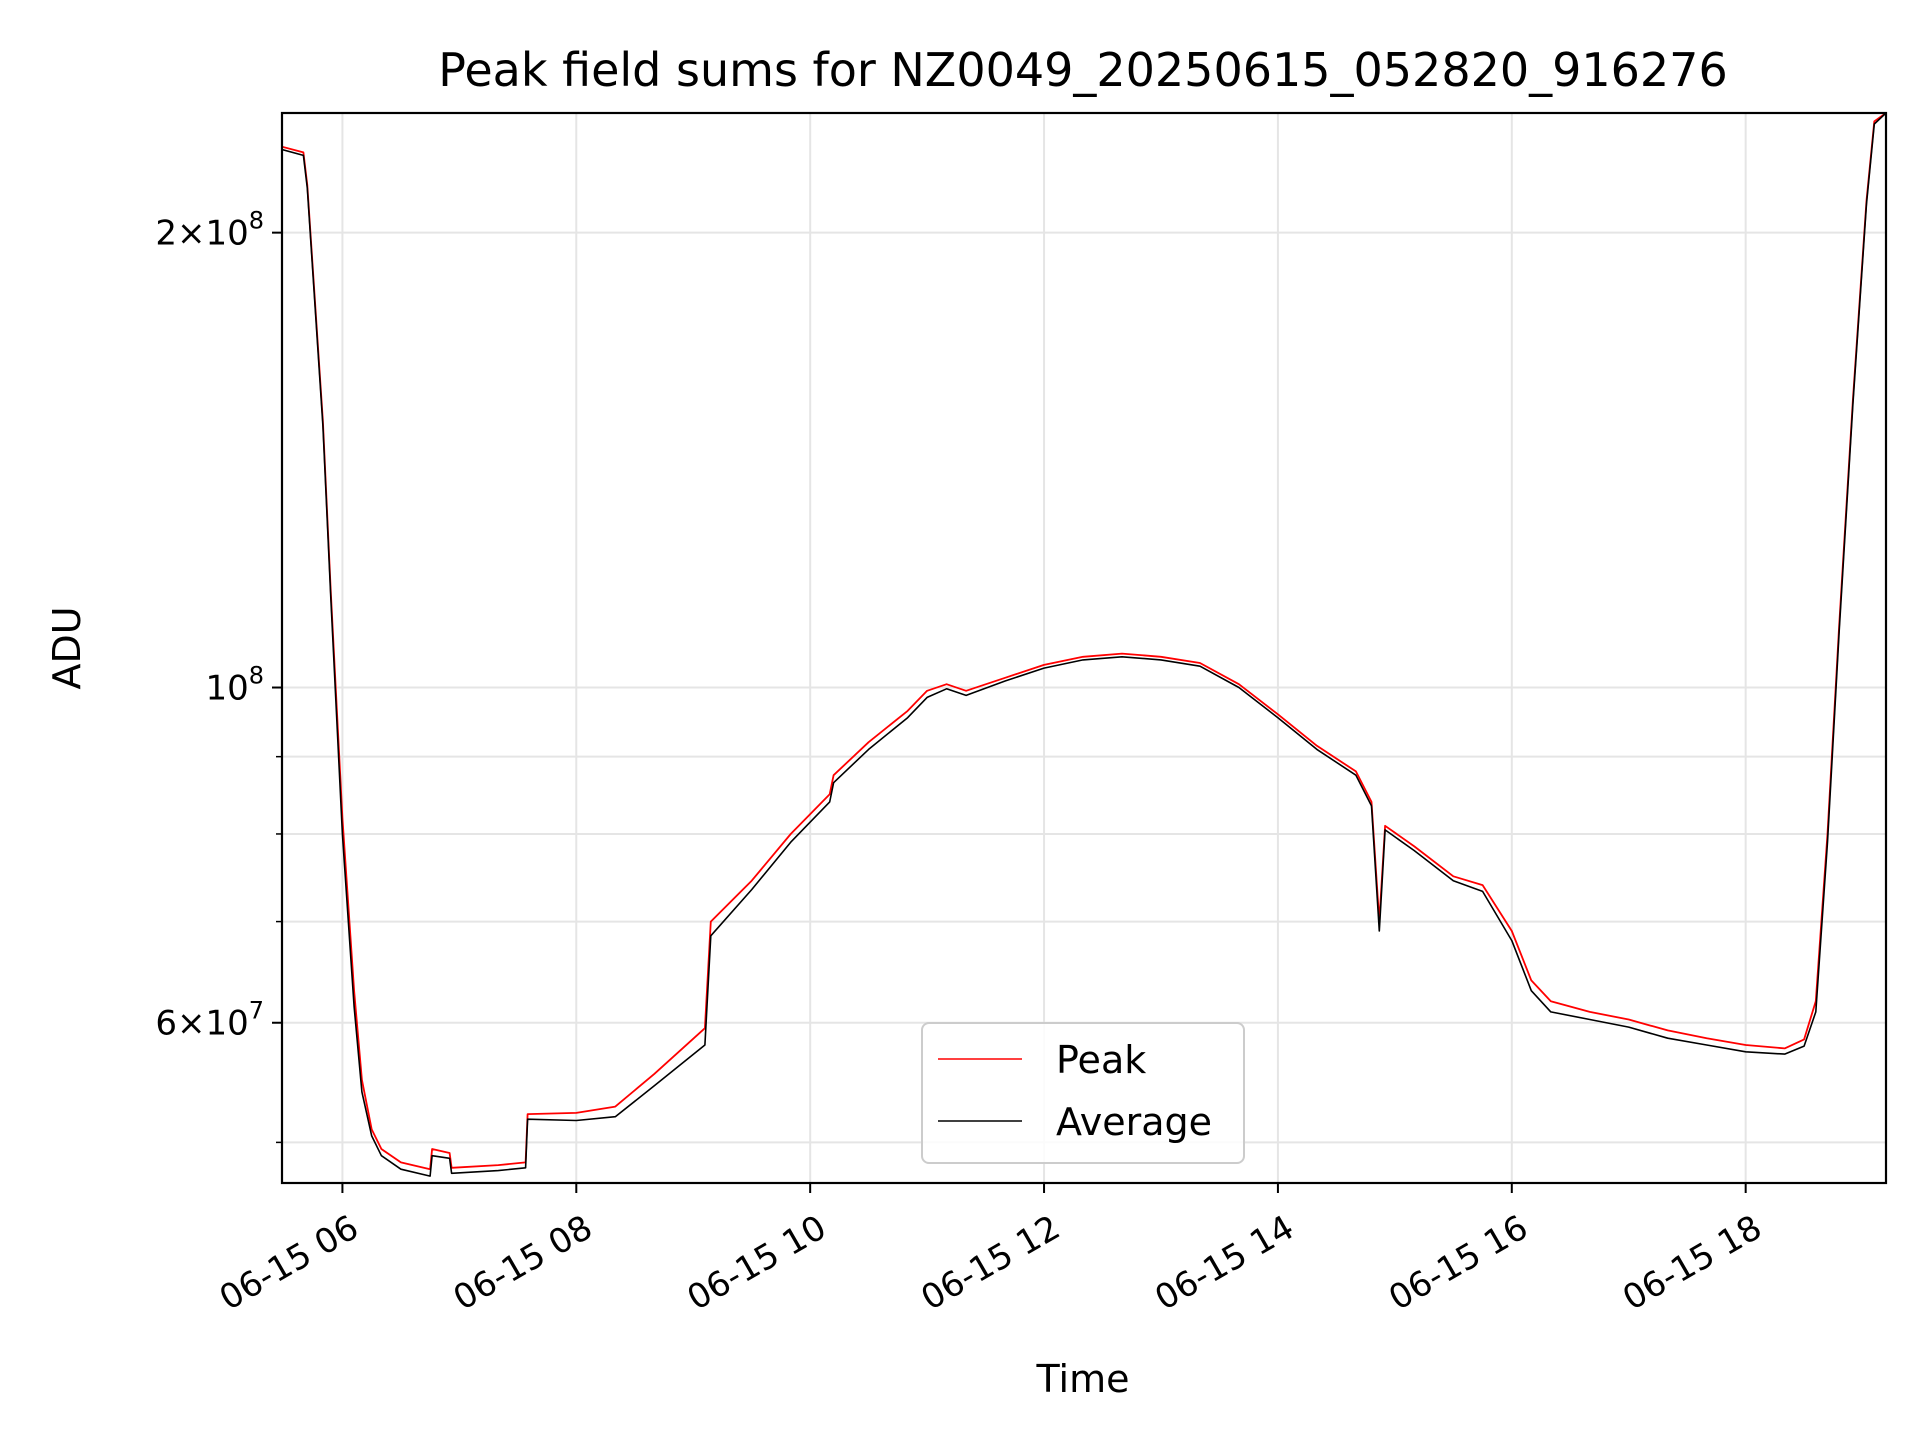 The width and height of the screenshot is (1920, 1440). I want to click on y-tick-label-base: 10, so click(226, 689).